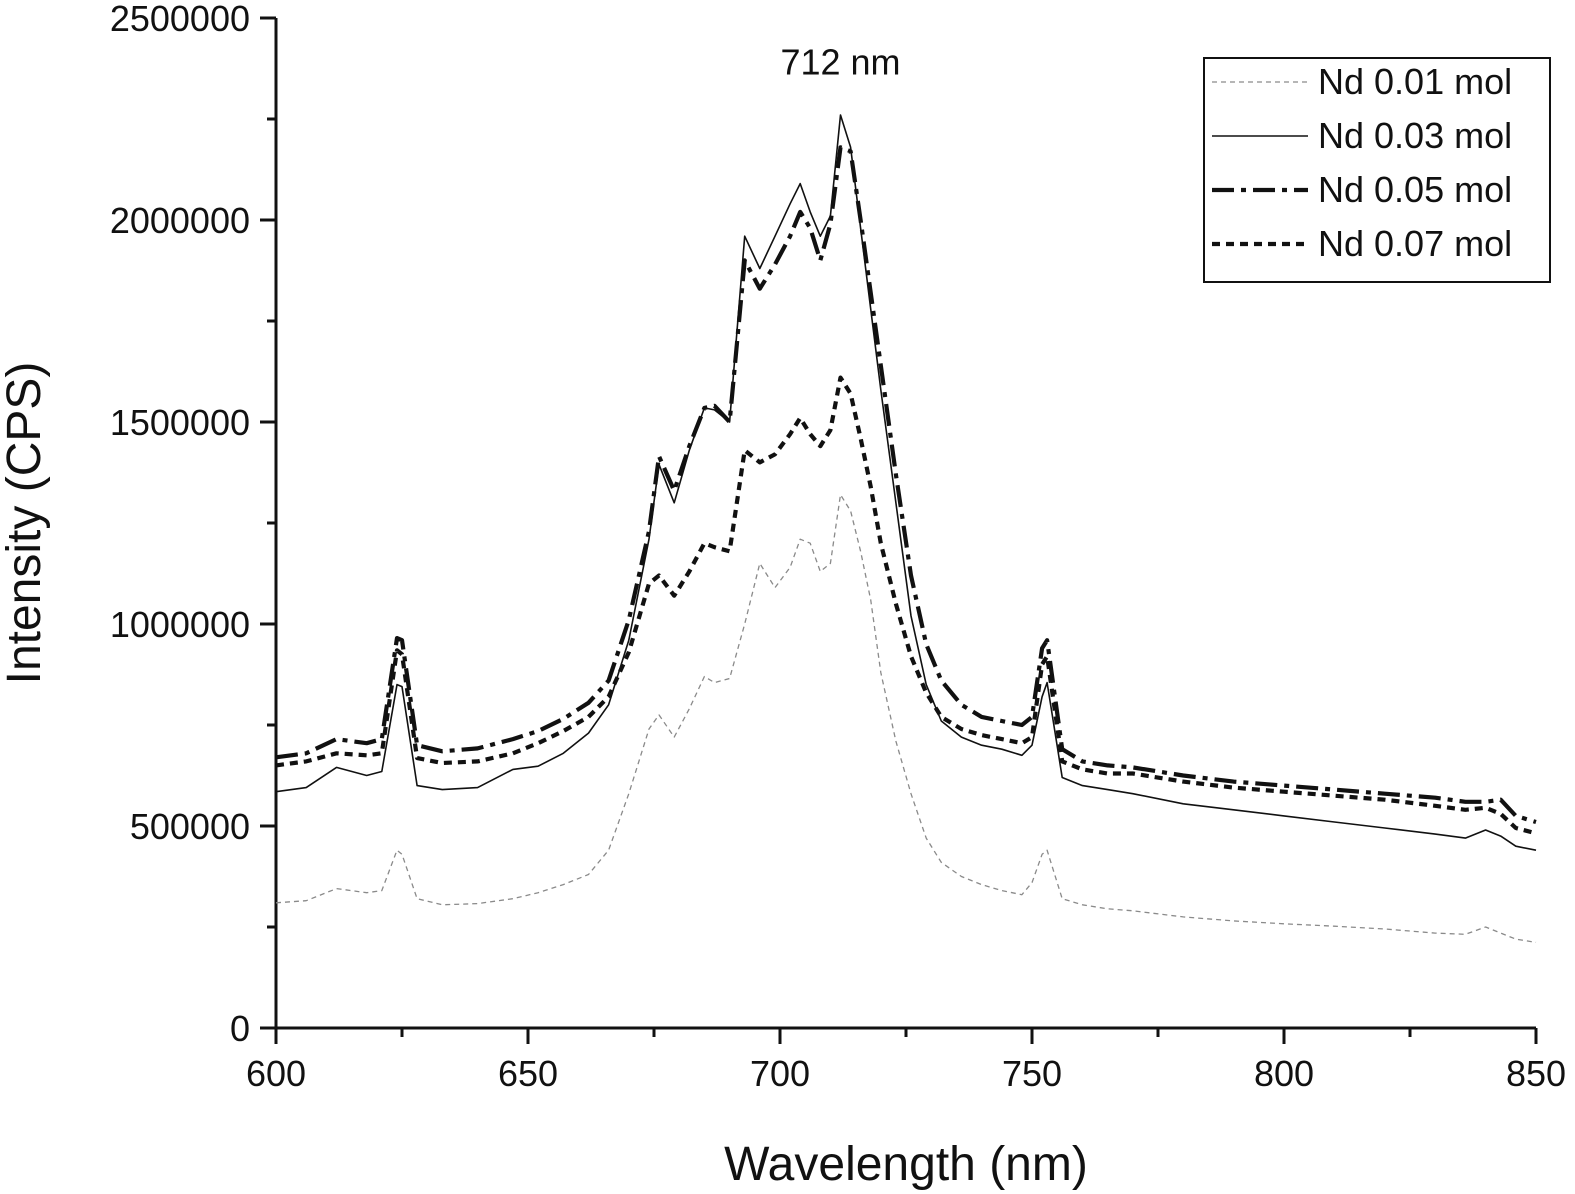  Describe the element at coordinates (1032, 1073) in the screenshot. I see `x-tick-label: 750` at that location.